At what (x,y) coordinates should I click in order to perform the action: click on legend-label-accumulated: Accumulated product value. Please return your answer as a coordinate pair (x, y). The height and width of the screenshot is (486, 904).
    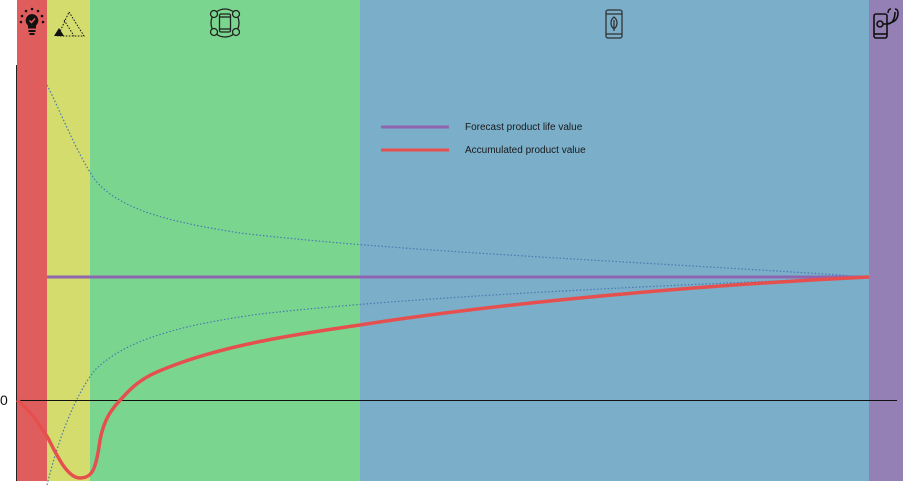
    Looking at the image, I should click on (525, 150).